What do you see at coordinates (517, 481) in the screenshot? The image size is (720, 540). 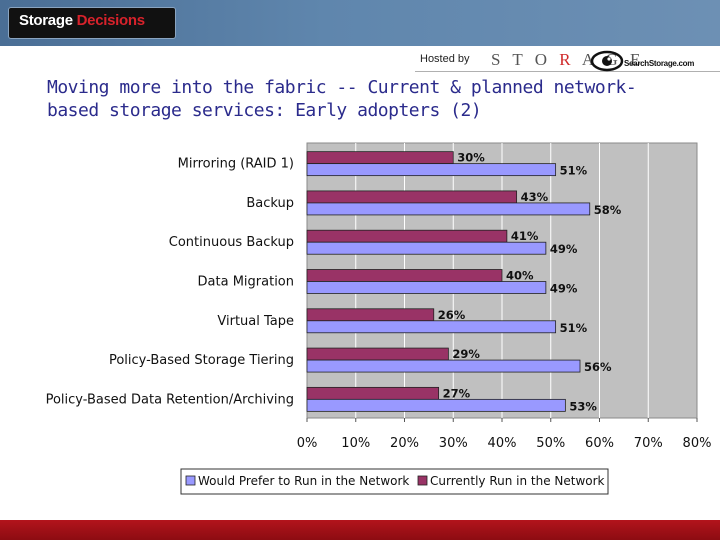 I see `legend-label: Currently Run in the Network` at bounding box center [517, 481].